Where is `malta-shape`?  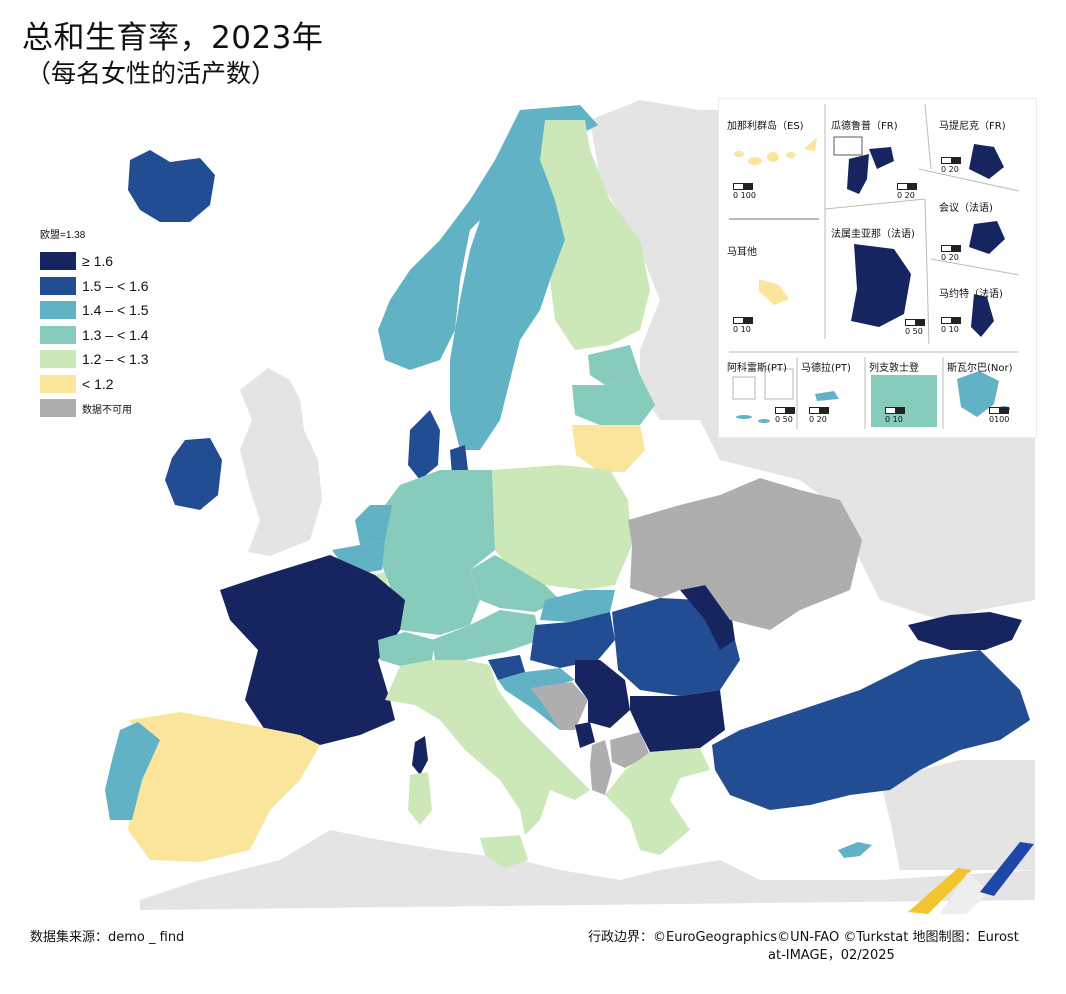
malta-shape is located at coordinates (774, 292).